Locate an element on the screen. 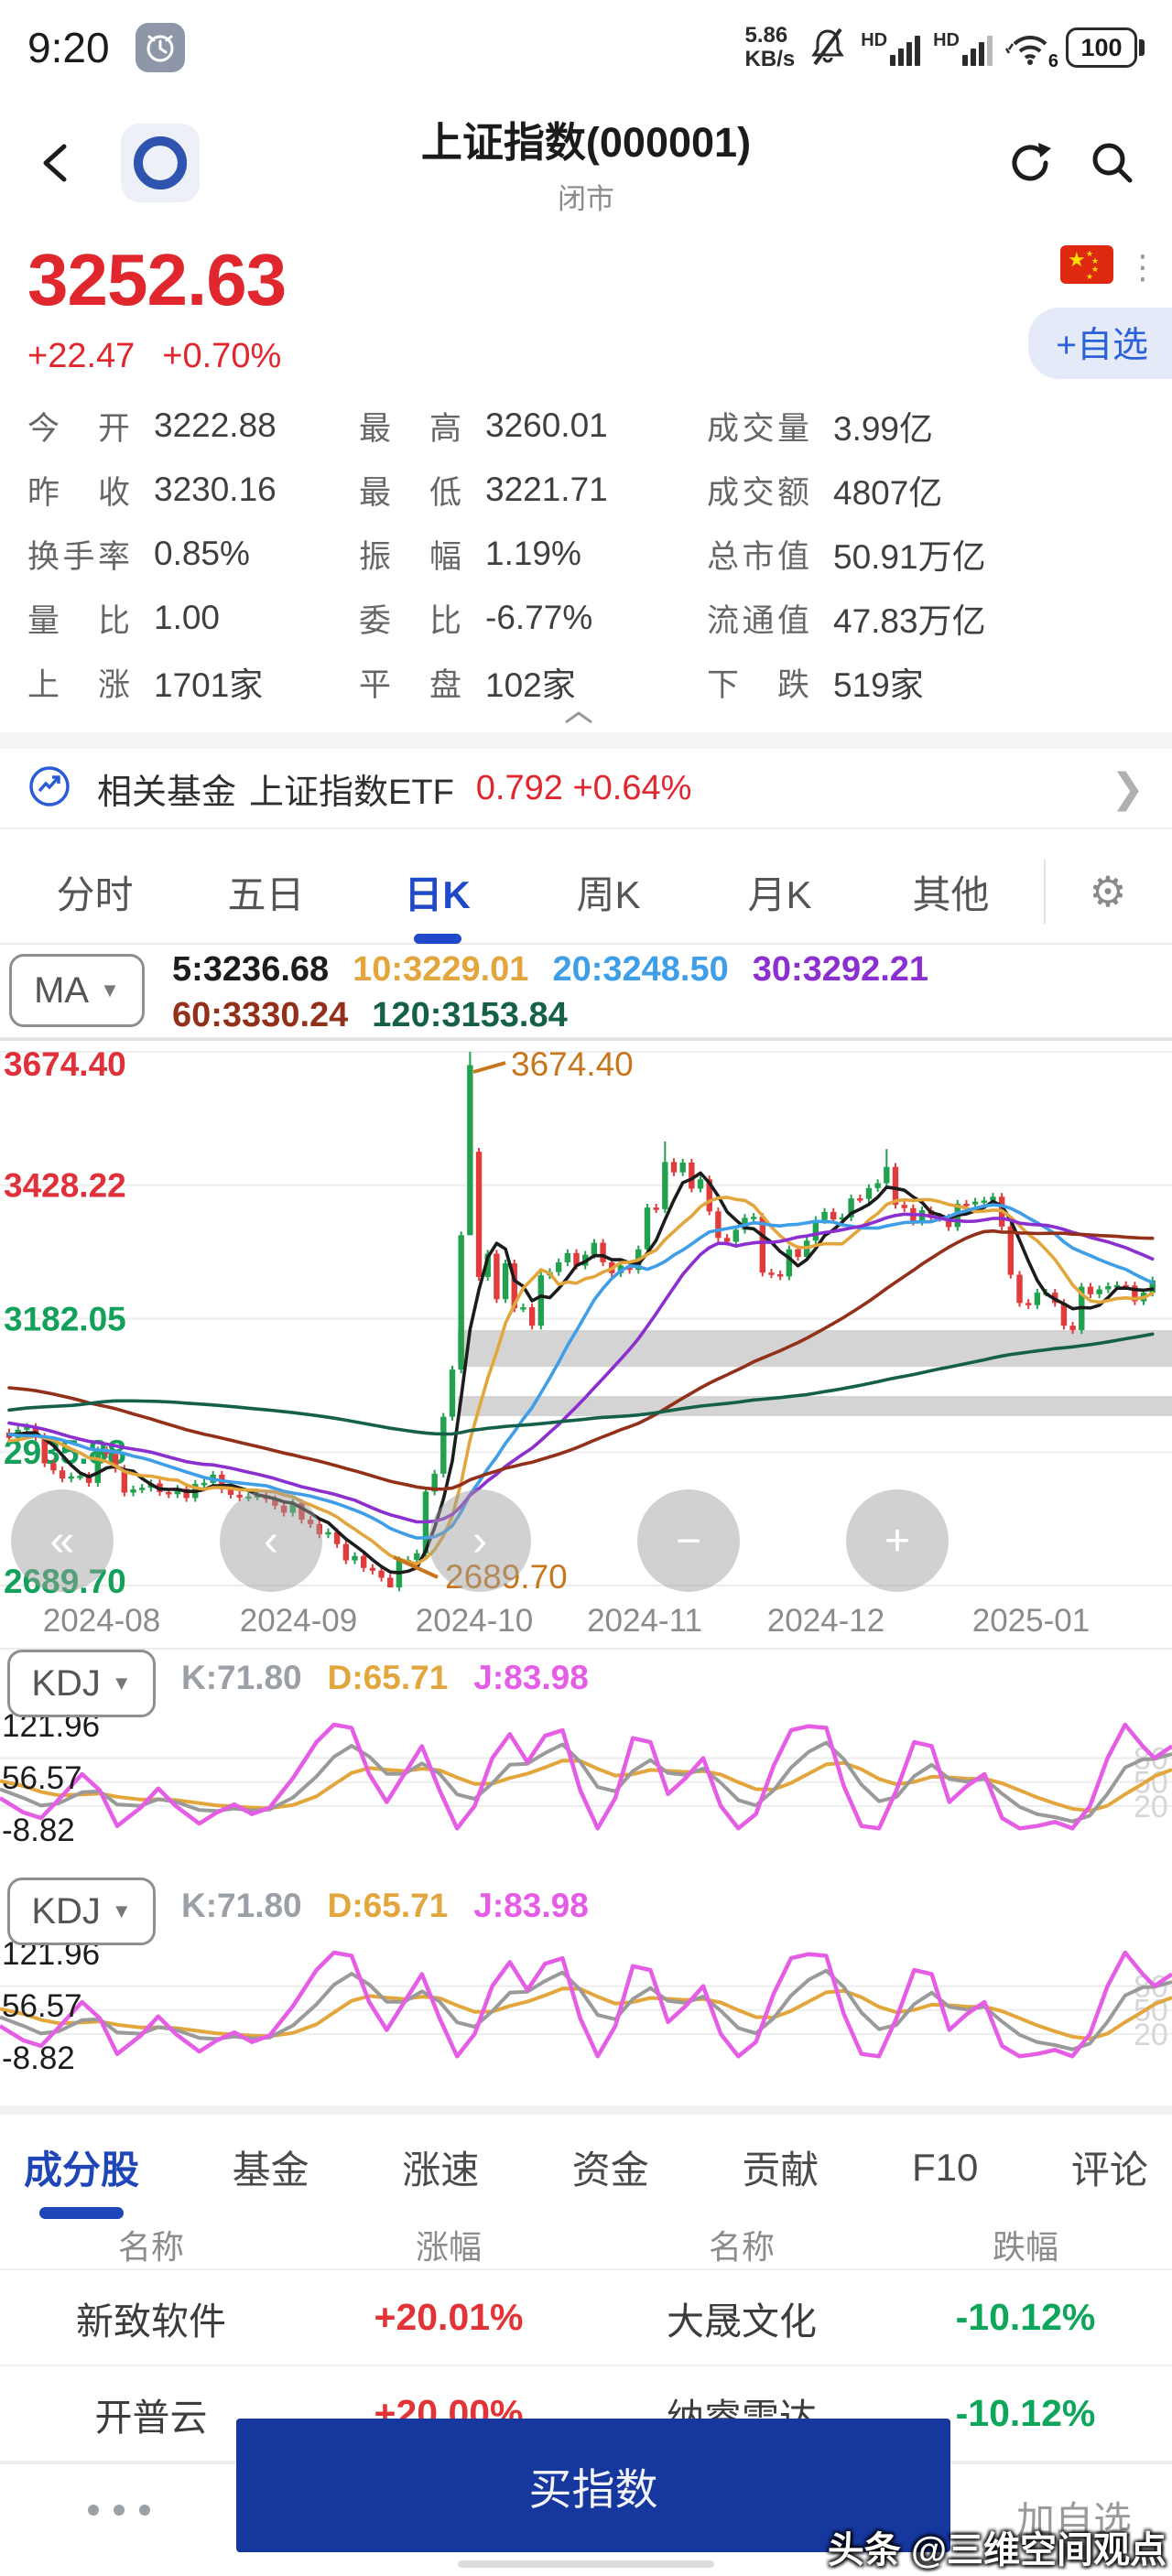  add-watchlist-button: +自选 is located at coordinates (1100, 344).